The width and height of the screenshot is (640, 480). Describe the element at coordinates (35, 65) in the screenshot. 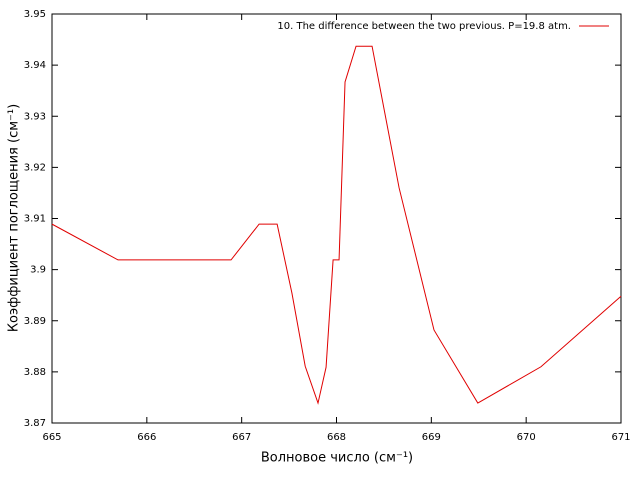

I see `y-tick-label: 3.94` at that location.